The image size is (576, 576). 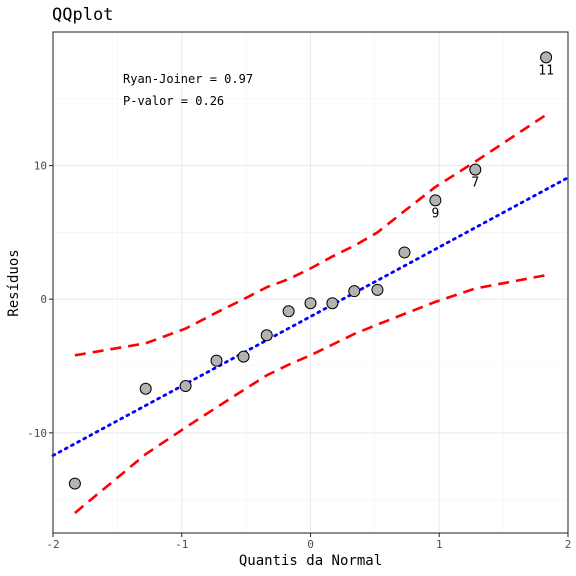 I want to click on point-label: 11, so click(x=546, y=70).